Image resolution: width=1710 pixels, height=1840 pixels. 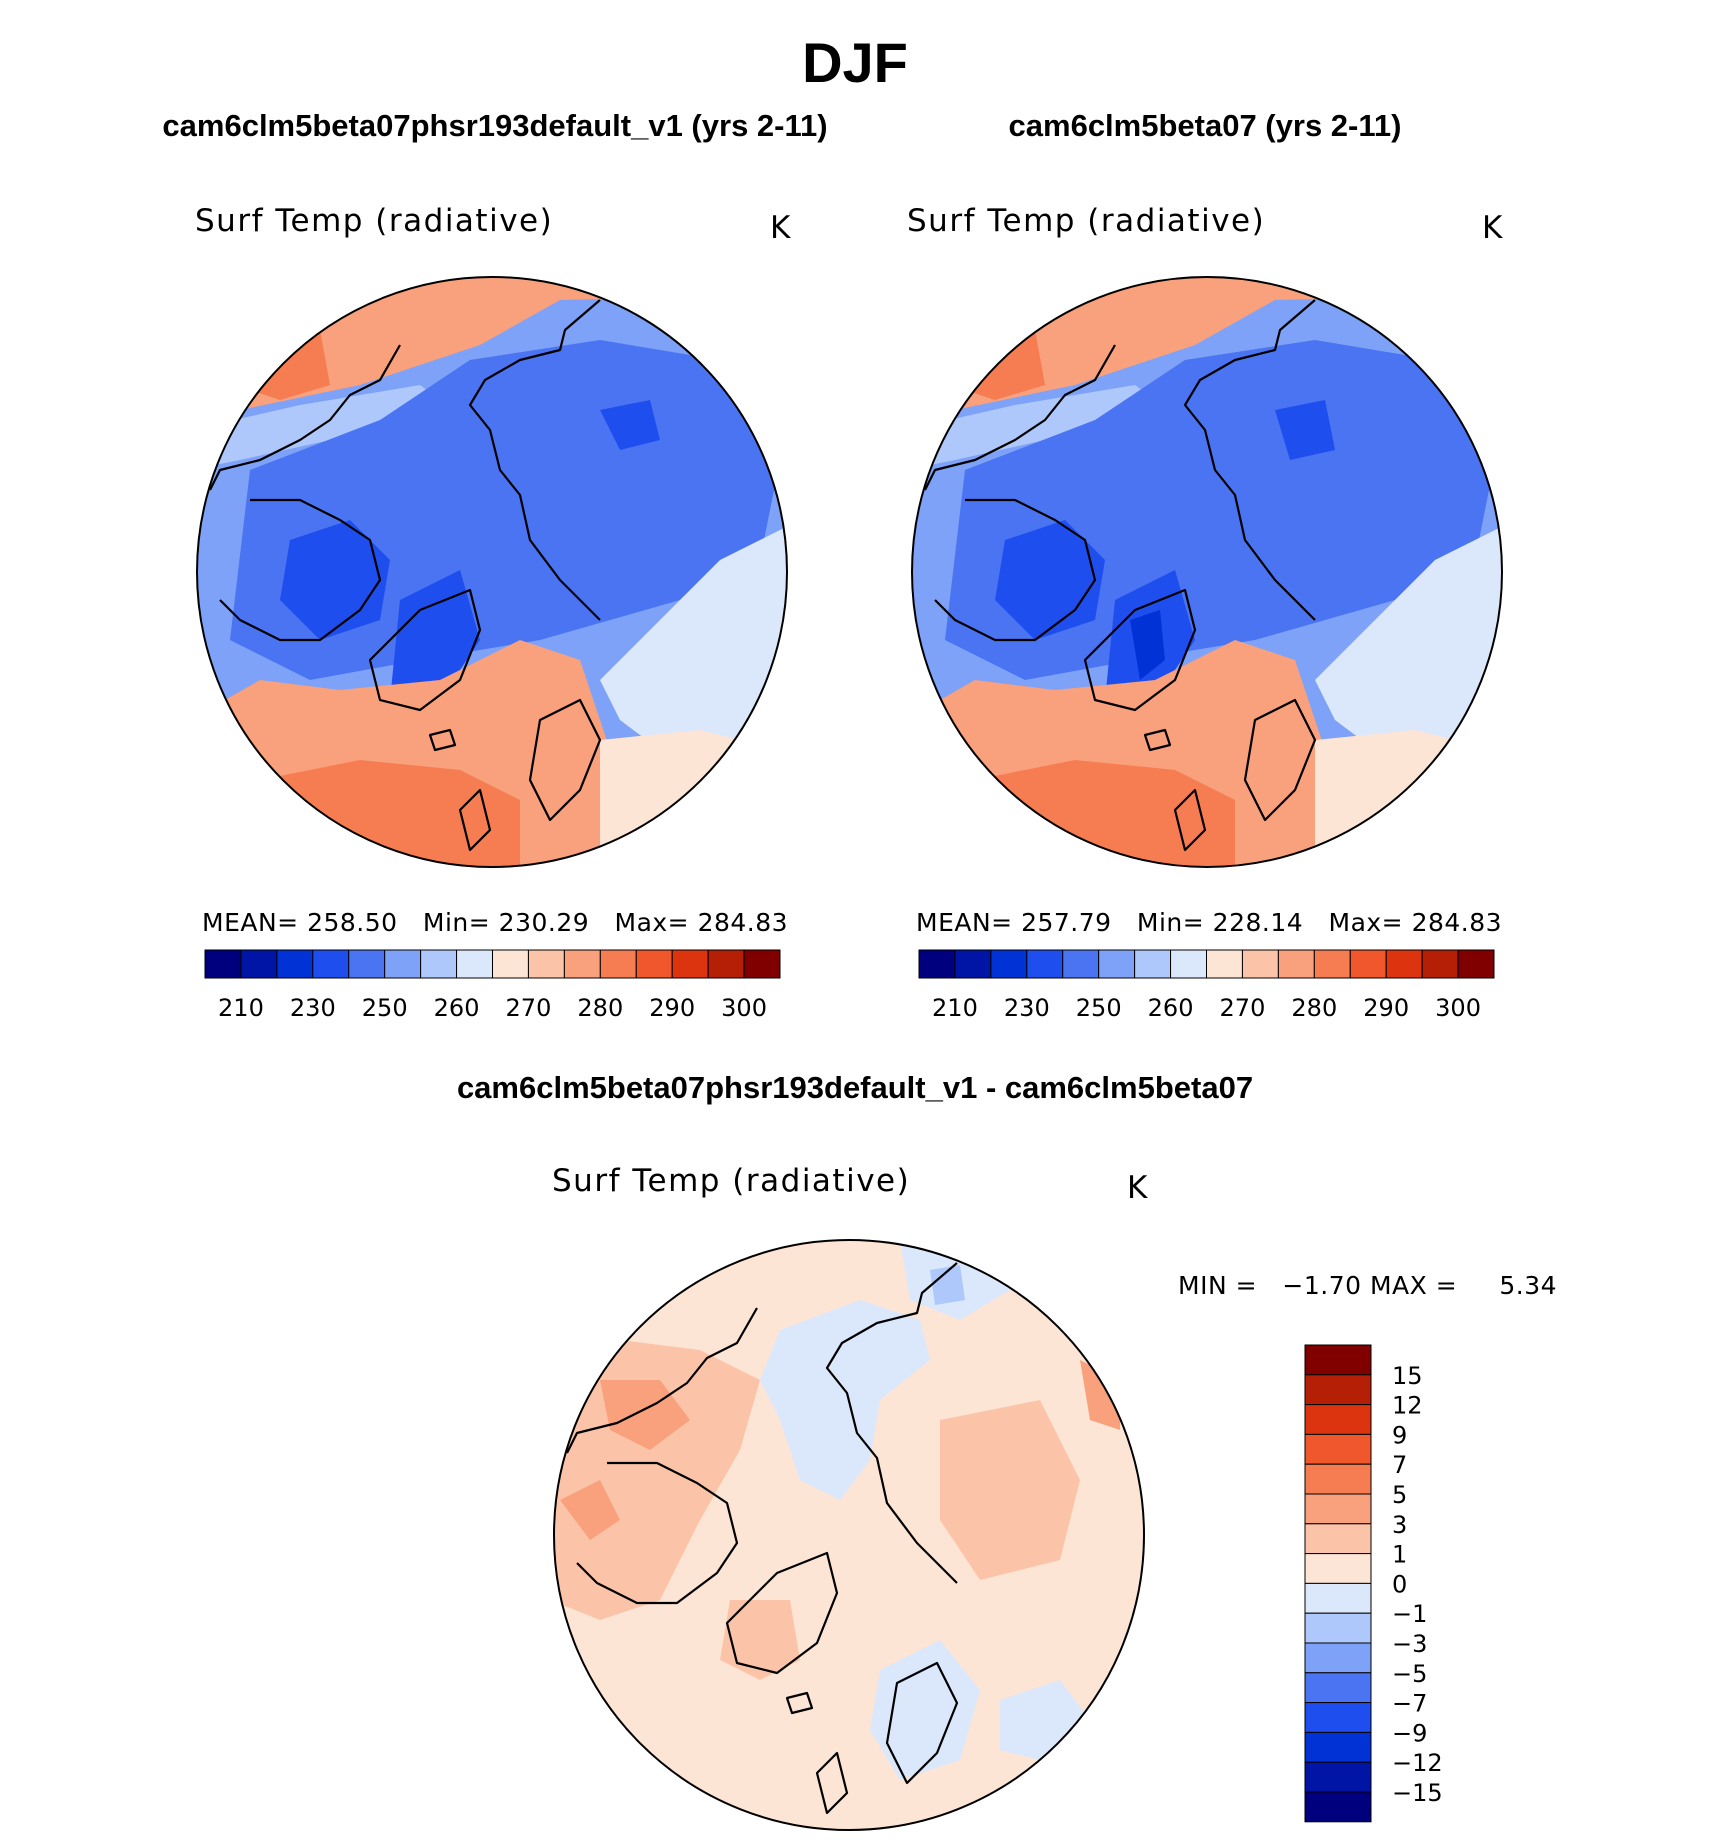 What do you see at coordinates (762, 1538) in the screenshot?
I see `panel3-coastlines` at bounding box center [762, 1538].